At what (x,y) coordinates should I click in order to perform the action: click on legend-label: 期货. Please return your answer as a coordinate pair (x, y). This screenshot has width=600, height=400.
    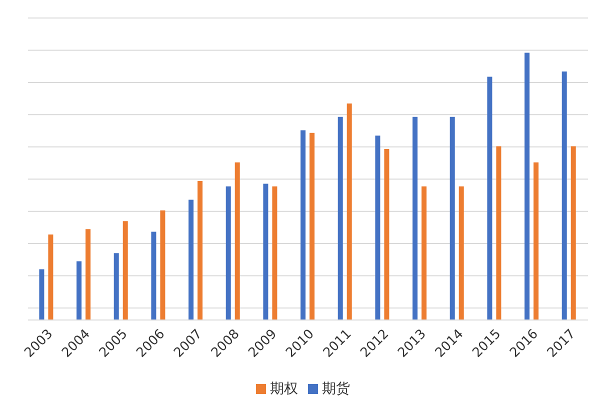
    Looking at the image, I should click on (336, 389).